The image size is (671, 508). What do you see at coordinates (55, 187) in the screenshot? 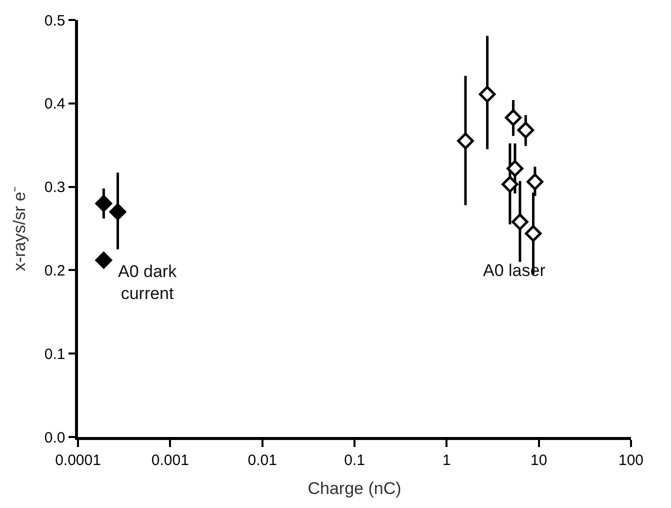
I see `y-tick-label: 0.3` at bounding box center [55, 187].